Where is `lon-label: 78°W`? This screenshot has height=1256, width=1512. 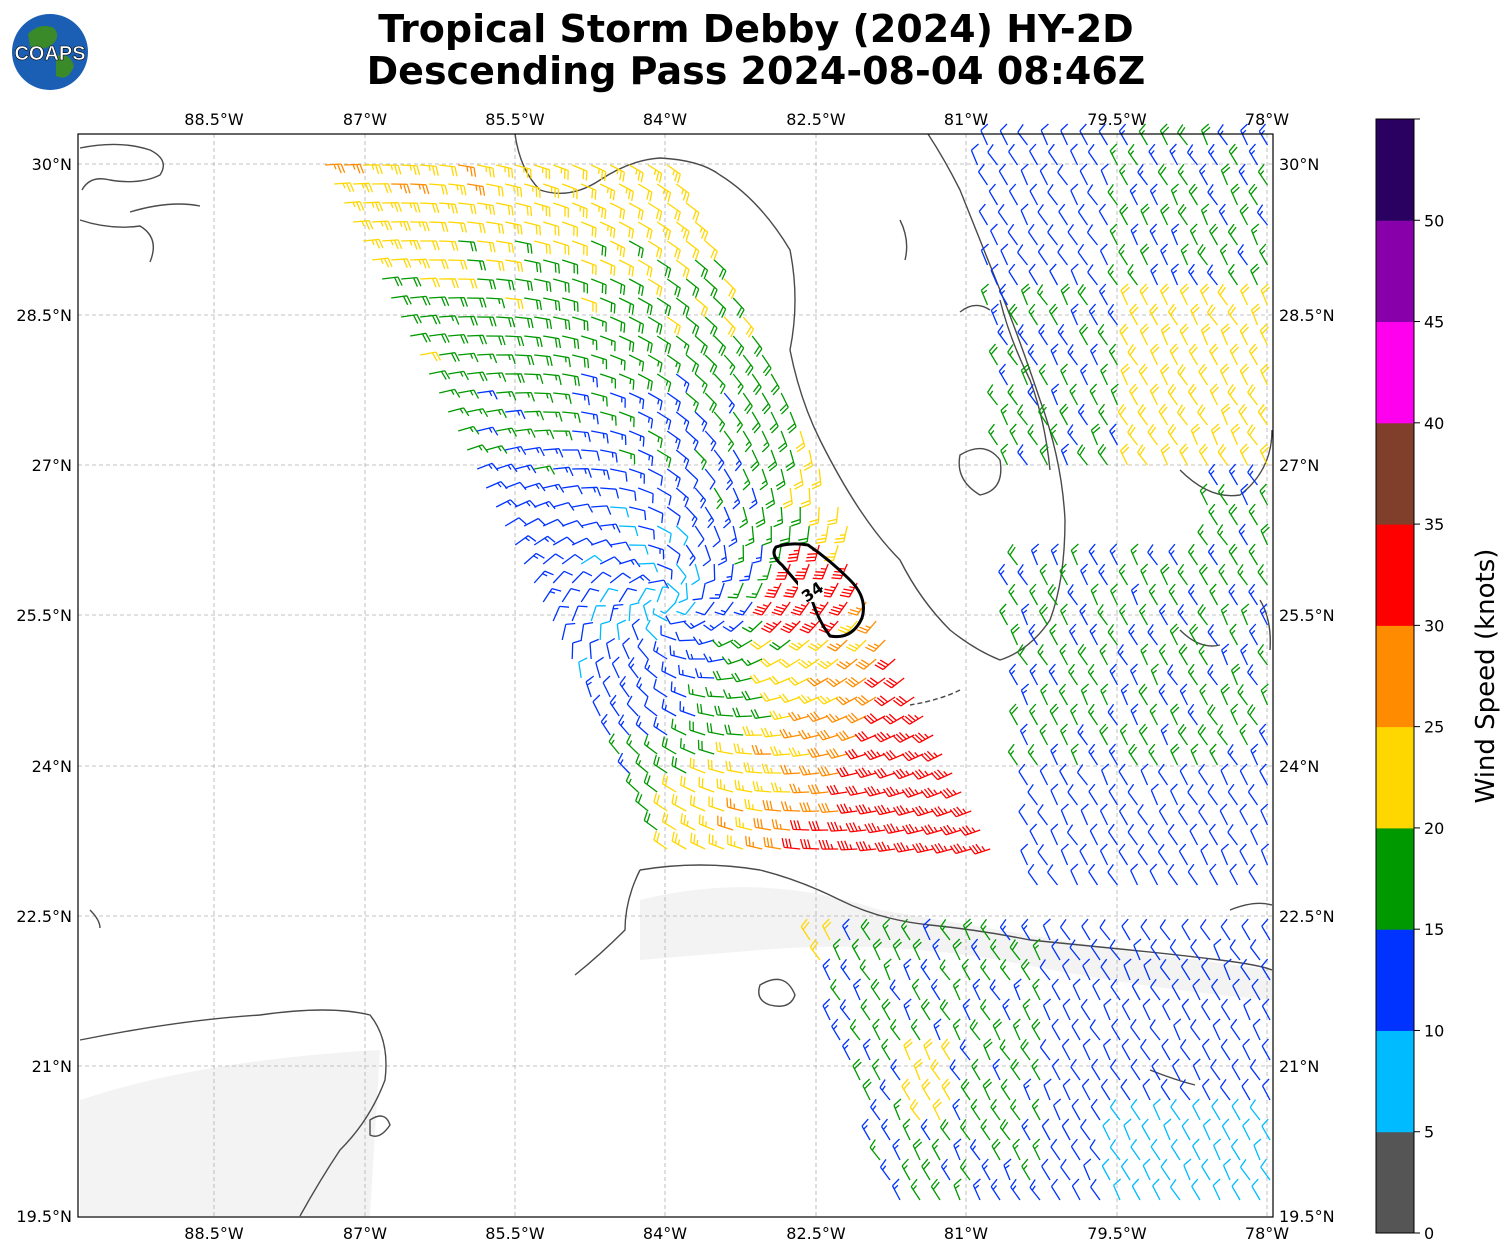
lon-label: 78°W is located at coordinates (1267, 1233).